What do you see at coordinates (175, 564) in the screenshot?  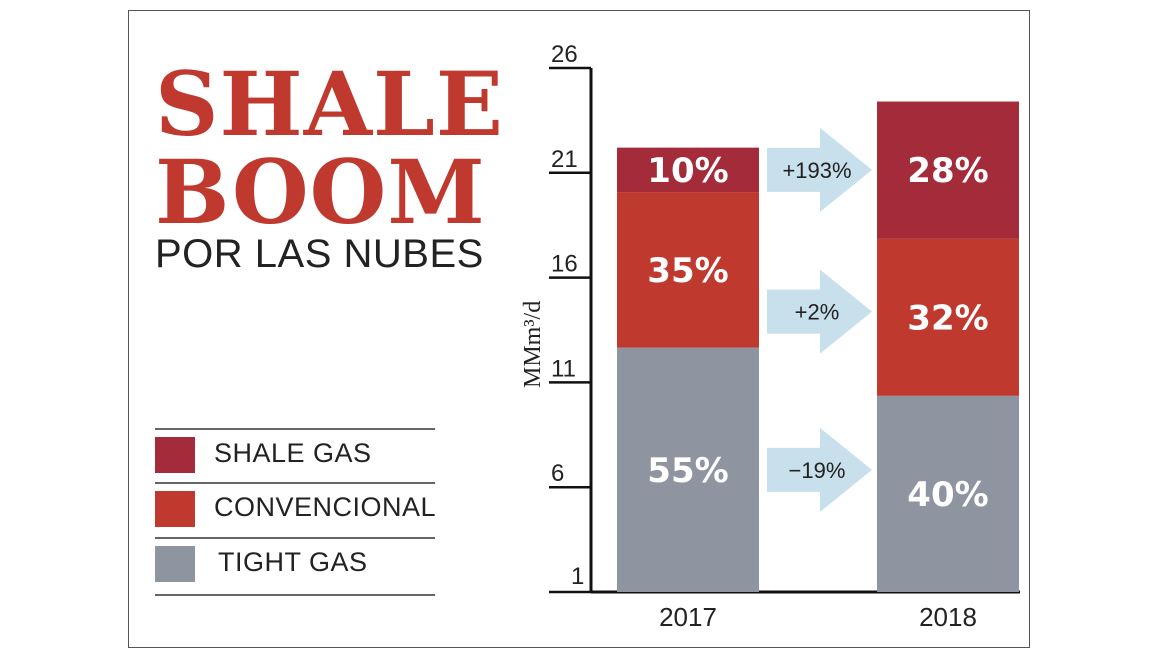 I see `legend-swatch-tight-gas` at bounding box center [175, 564].